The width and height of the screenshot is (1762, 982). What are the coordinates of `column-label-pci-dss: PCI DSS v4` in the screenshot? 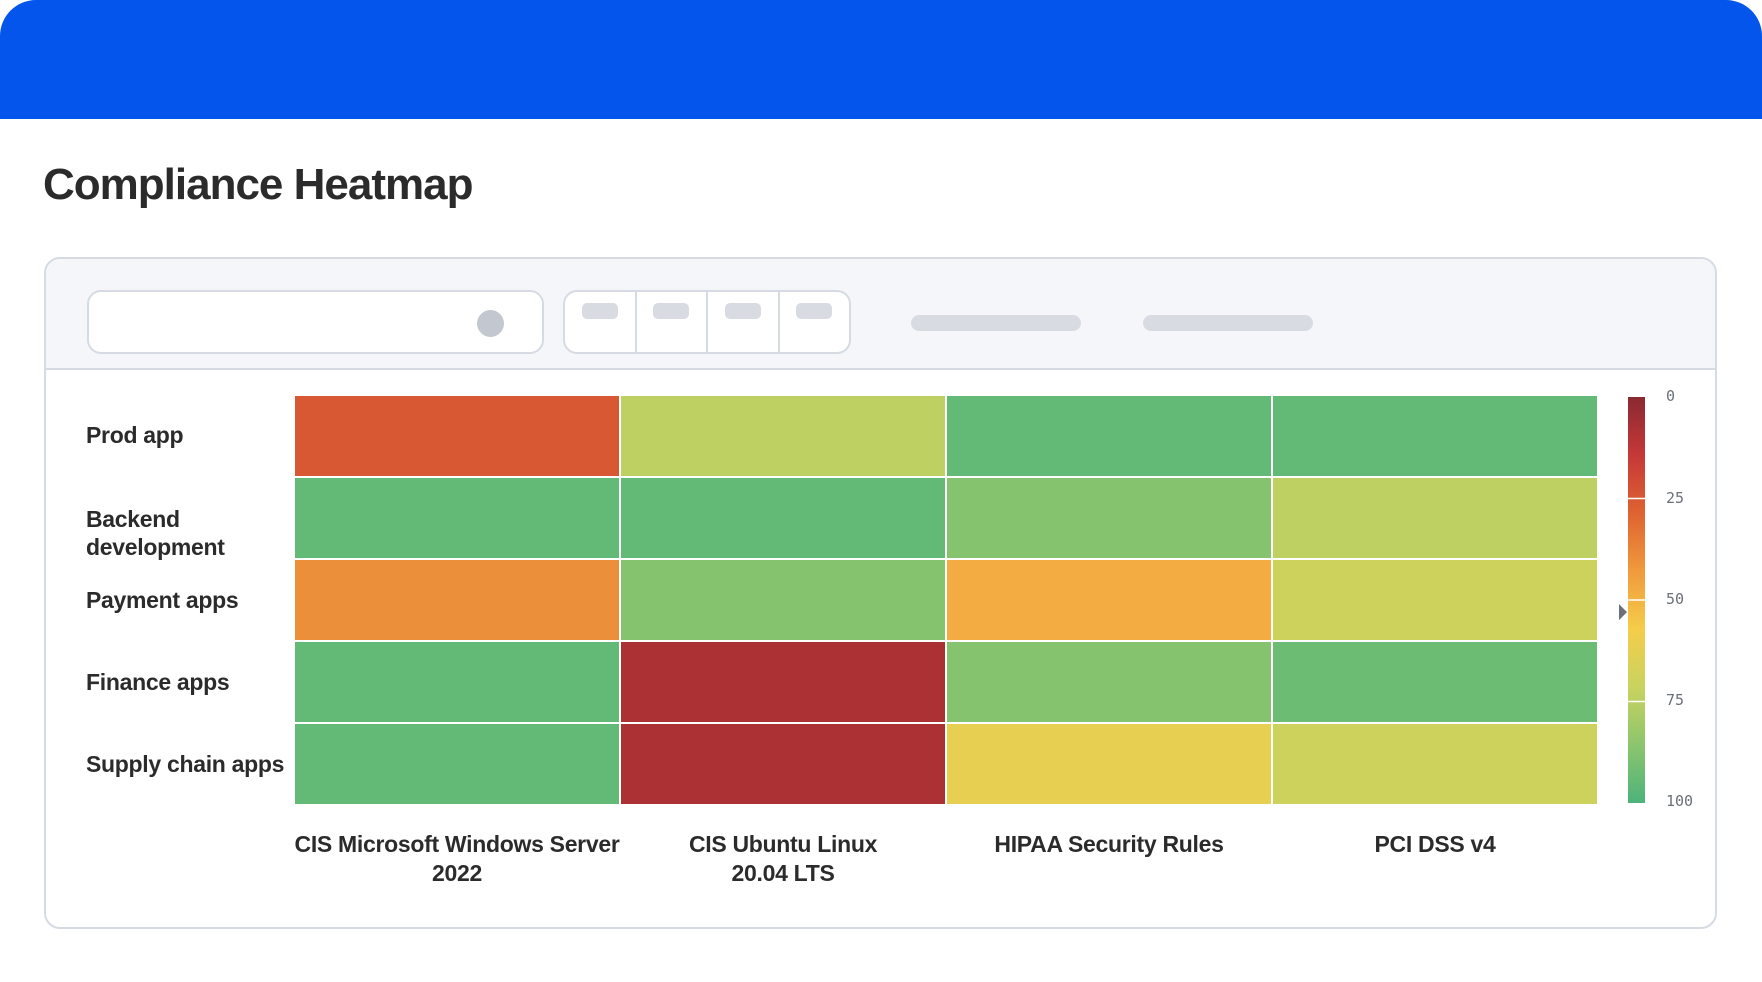 It's located at (1435, 844).